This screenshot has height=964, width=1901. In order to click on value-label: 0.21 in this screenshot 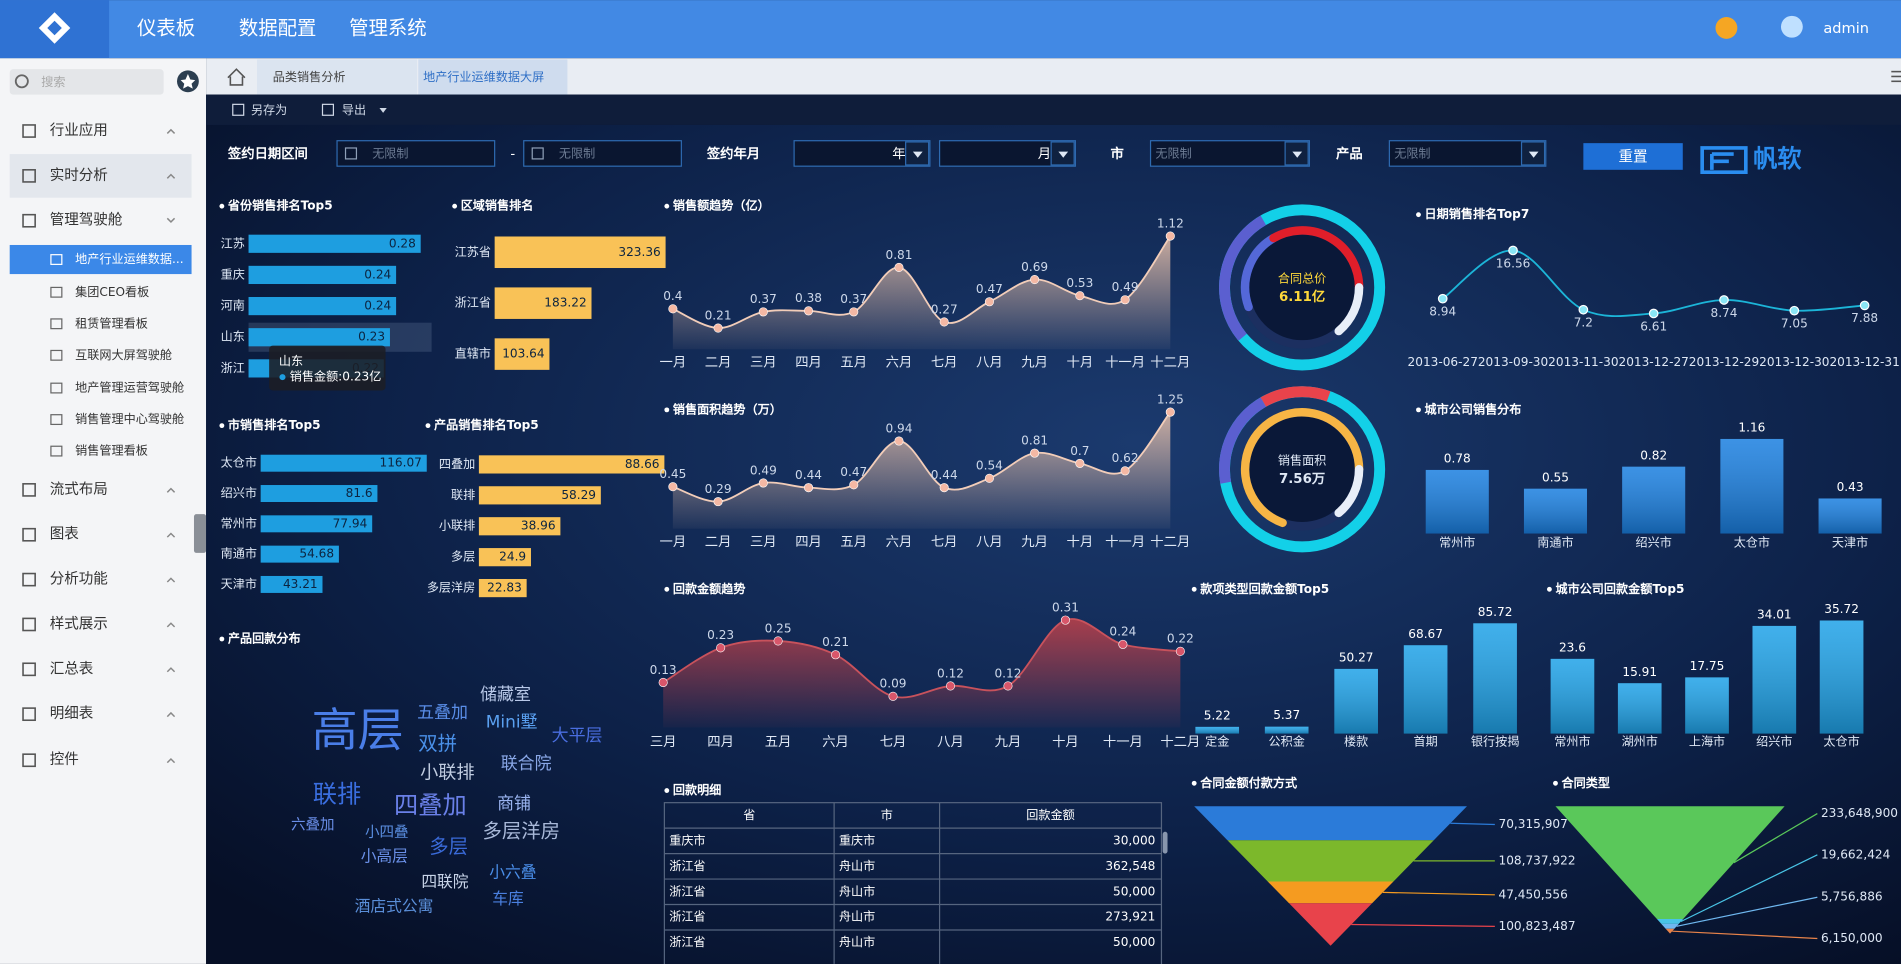, I will do `click(835, 642)`.